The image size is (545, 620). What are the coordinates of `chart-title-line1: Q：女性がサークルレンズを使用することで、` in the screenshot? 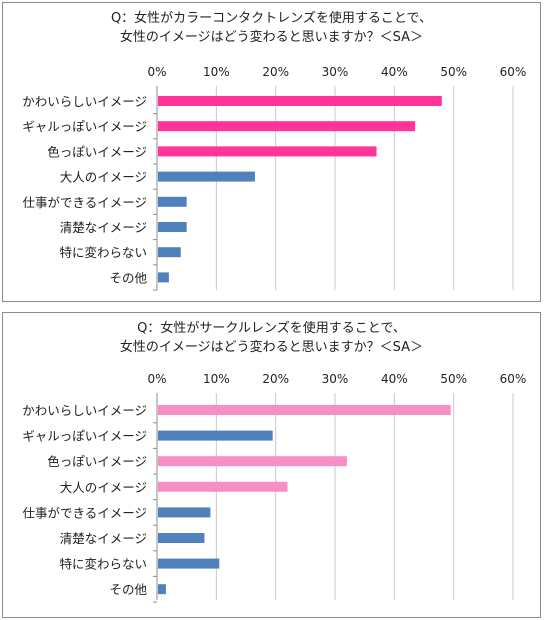 It's located at (271, 328).